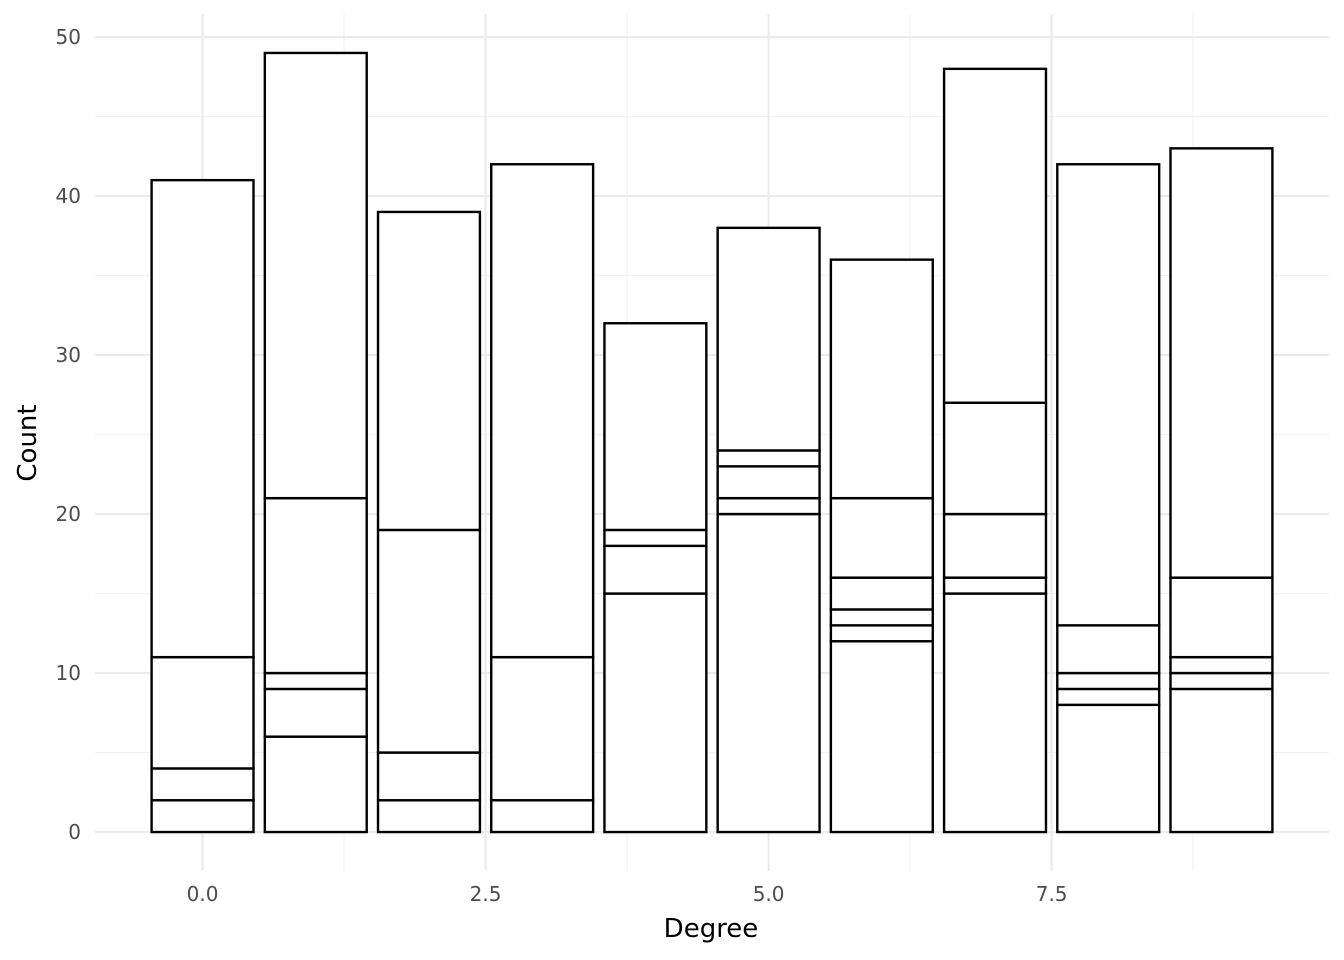 This screenshot has height=960, width=1344. What do you see at coordinates (68, 514) in the screenshot?
I see `y-tick-label: 20` at bounding box center [68, 514].